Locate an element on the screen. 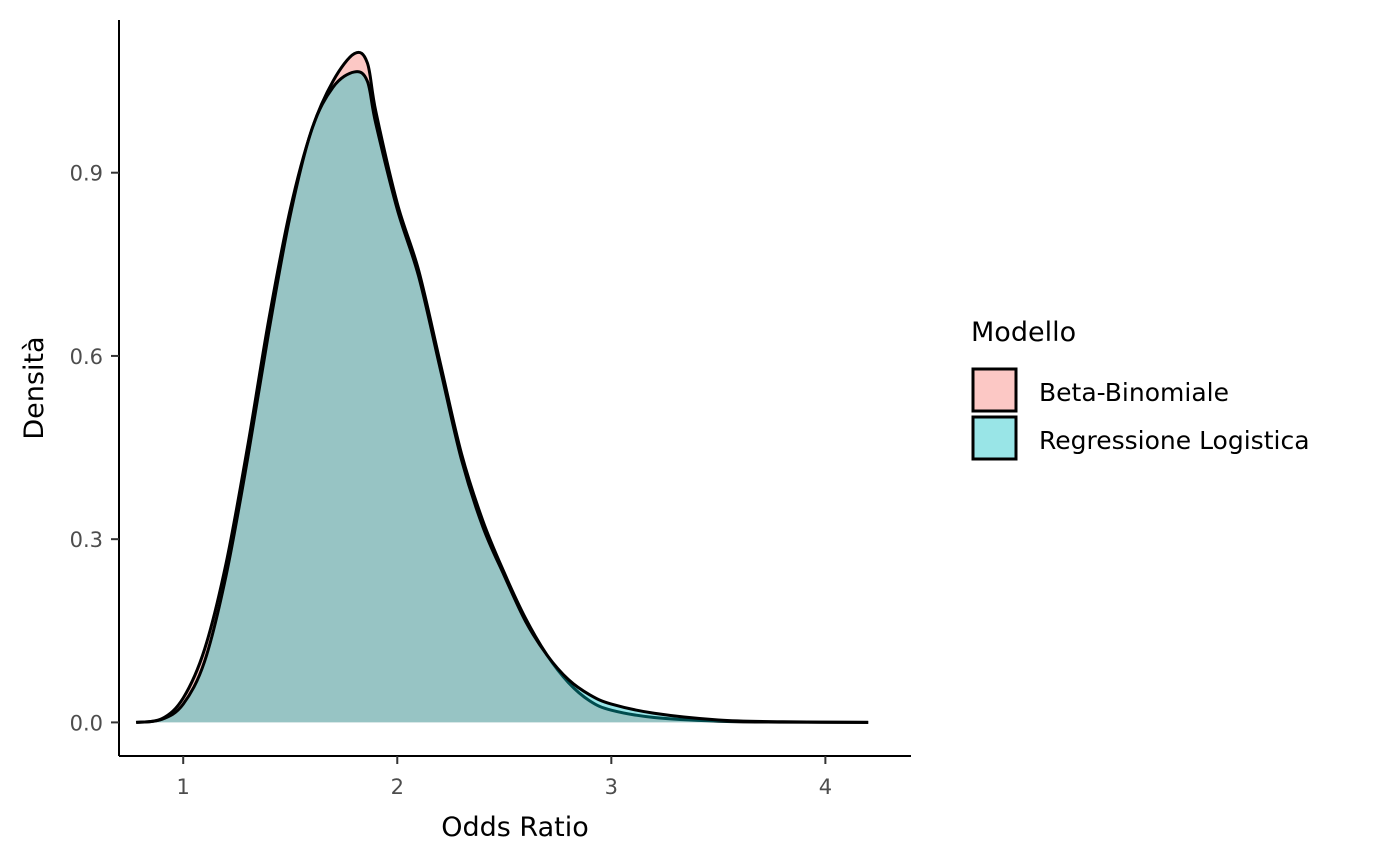 Image resolution: width=1400 pixels, height=865 pixels. y-tick-label: 0.9 is located at coordinates (86, 174).